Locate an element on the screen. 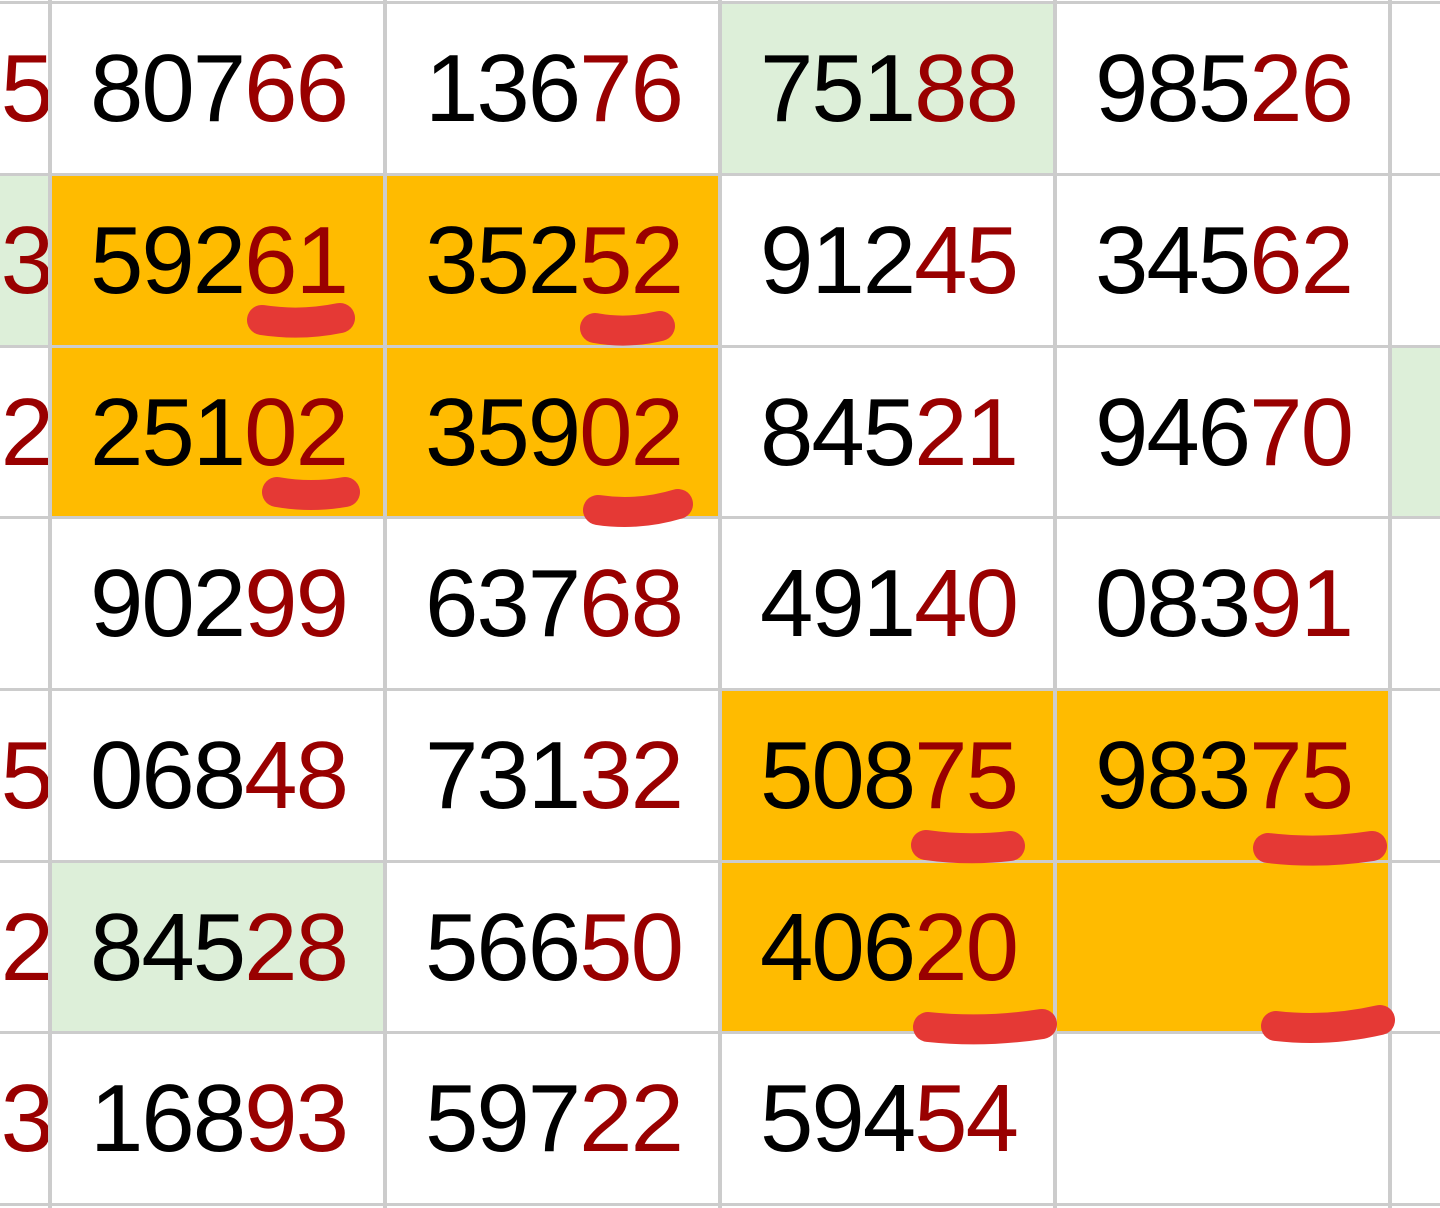 This screenshot has width=1440, height=1208. cell-number-suffix: 91 is located at coordinates (1301, 603).